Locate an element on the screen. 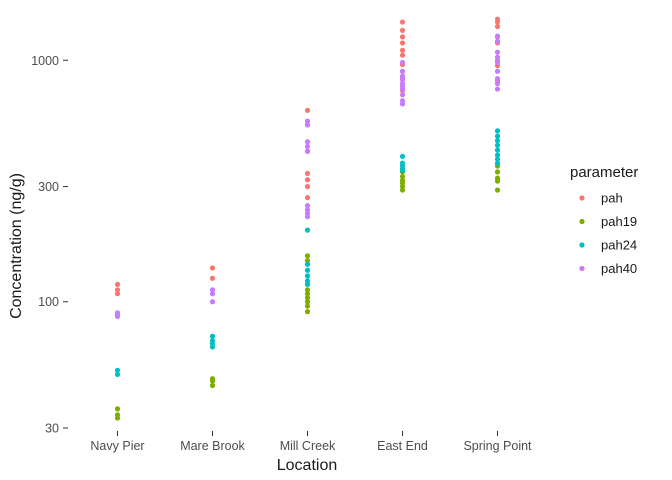 The width and height of the screenshot is (672, 480). y-tick-label: 300 is located at coordinates (48, 187).